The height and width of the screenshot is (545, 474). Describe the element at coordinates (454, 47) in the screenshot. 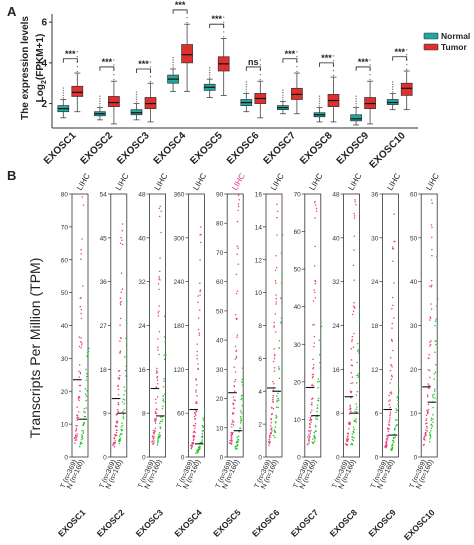

I see `legend-tumor-label: Tumor` at that location.